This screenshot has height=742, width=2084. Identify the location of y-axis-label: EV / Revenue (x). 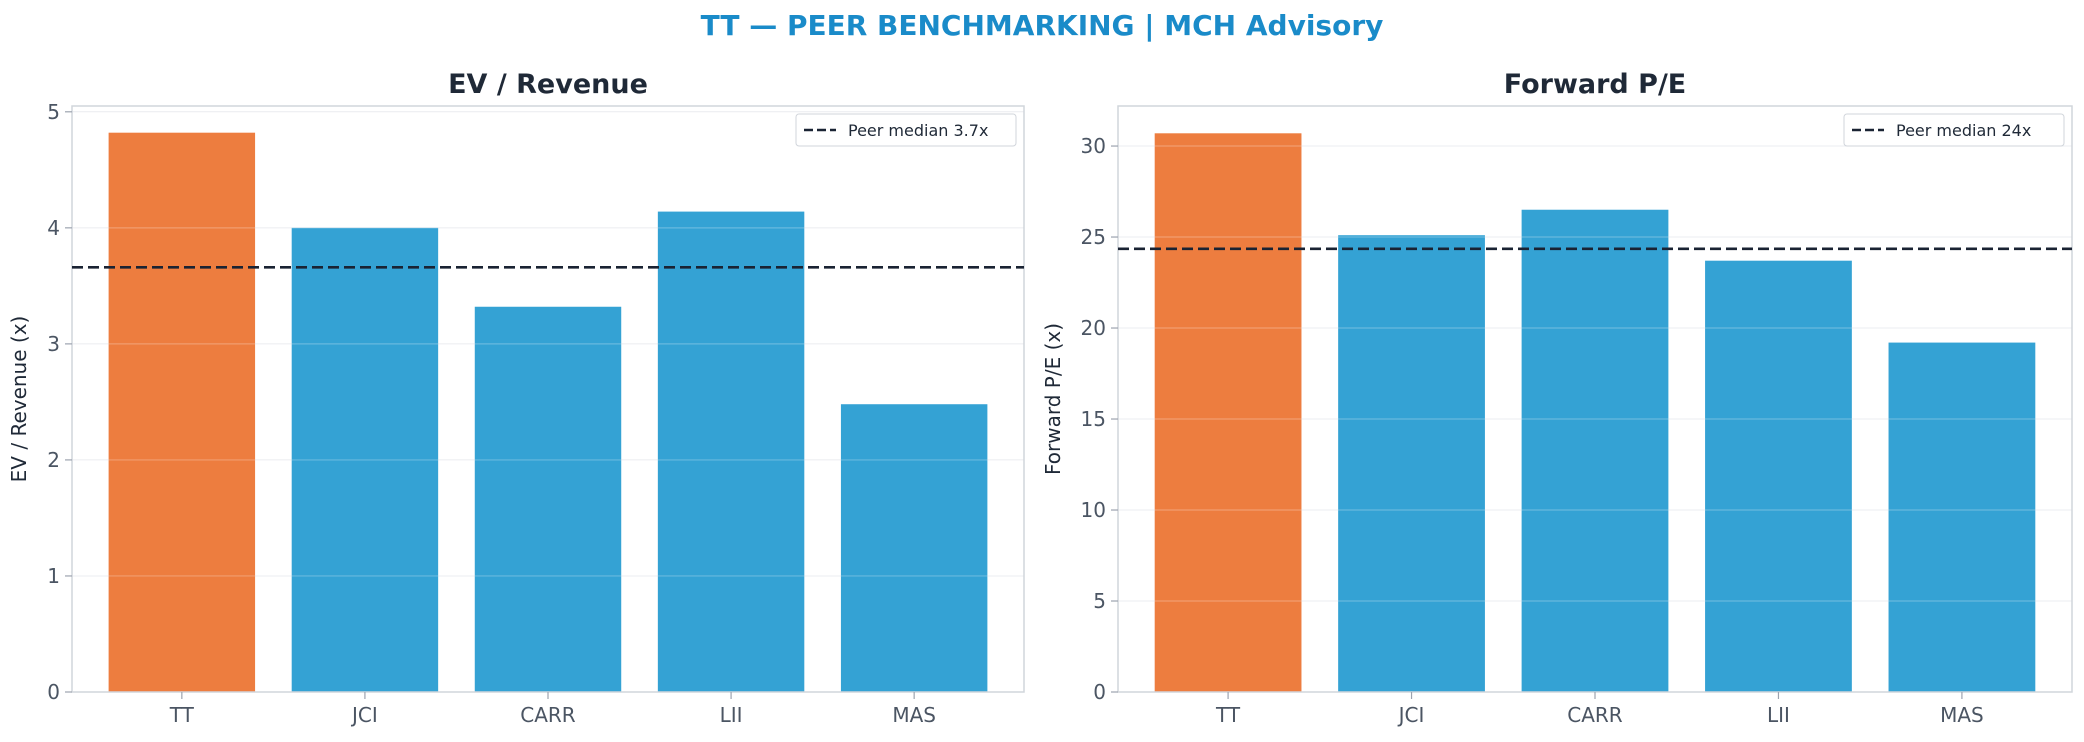
(19, 399).